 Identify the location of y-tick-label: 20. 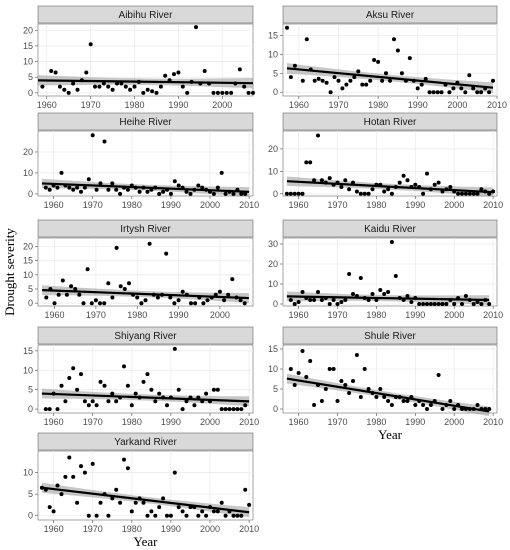
(28, 247).